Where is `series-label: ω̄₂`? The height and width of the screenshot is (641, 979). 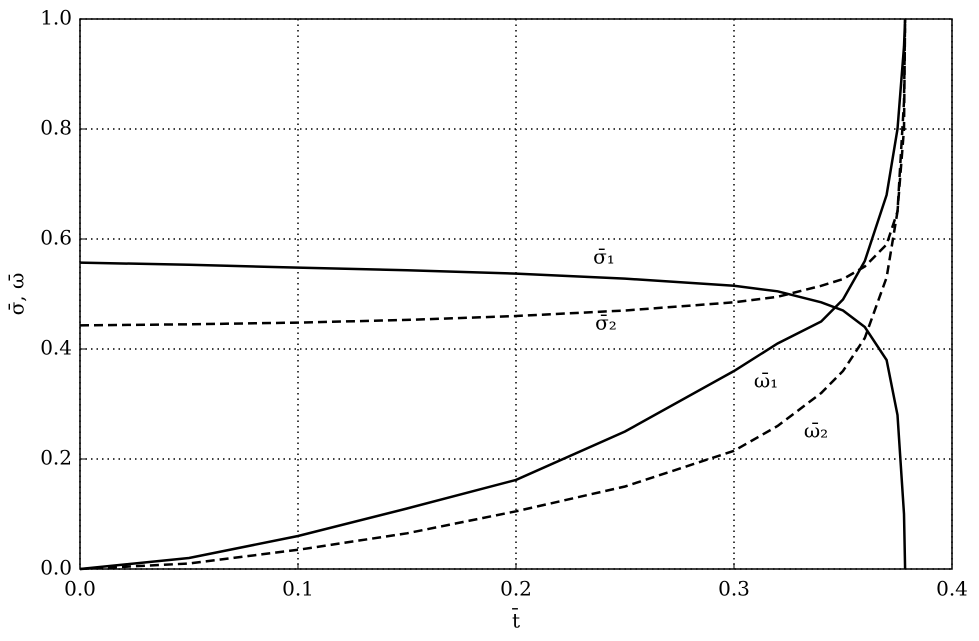 series-label: ω̄₂ is located at coordinates (816, 431).